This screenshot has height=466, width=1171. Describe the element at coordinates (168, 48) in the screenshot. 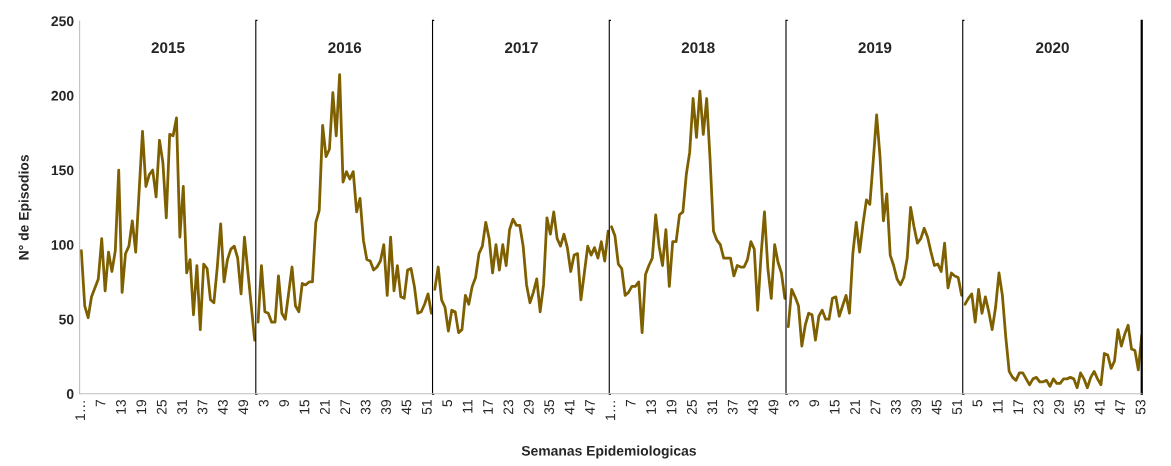

I see `text: 2015` at that location.